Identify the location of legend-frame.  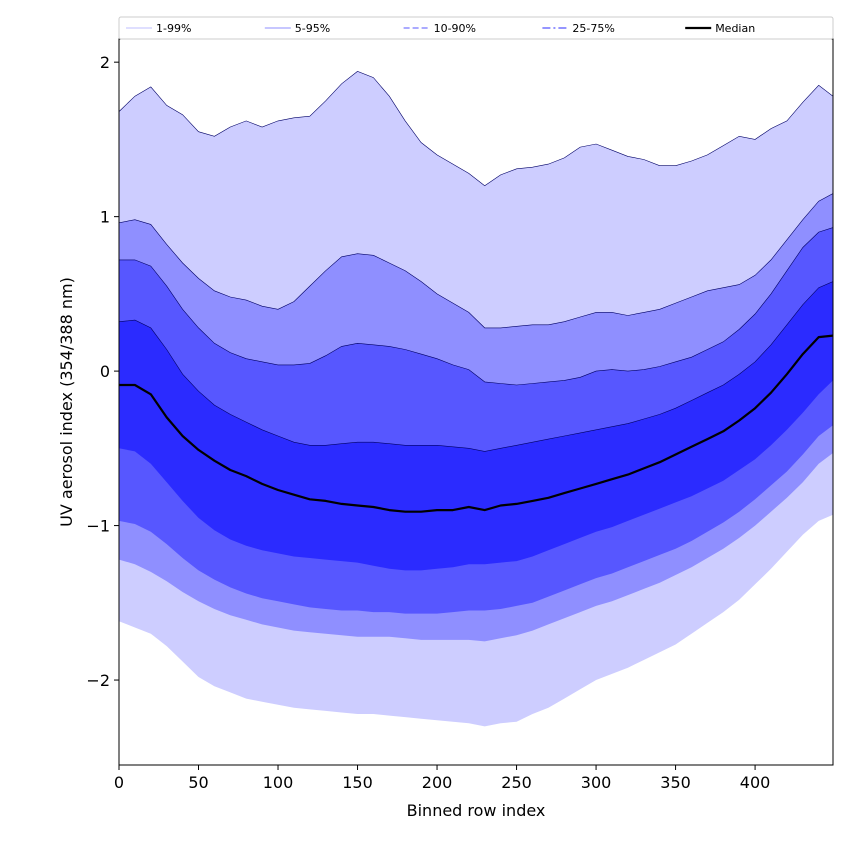
(476, 28).